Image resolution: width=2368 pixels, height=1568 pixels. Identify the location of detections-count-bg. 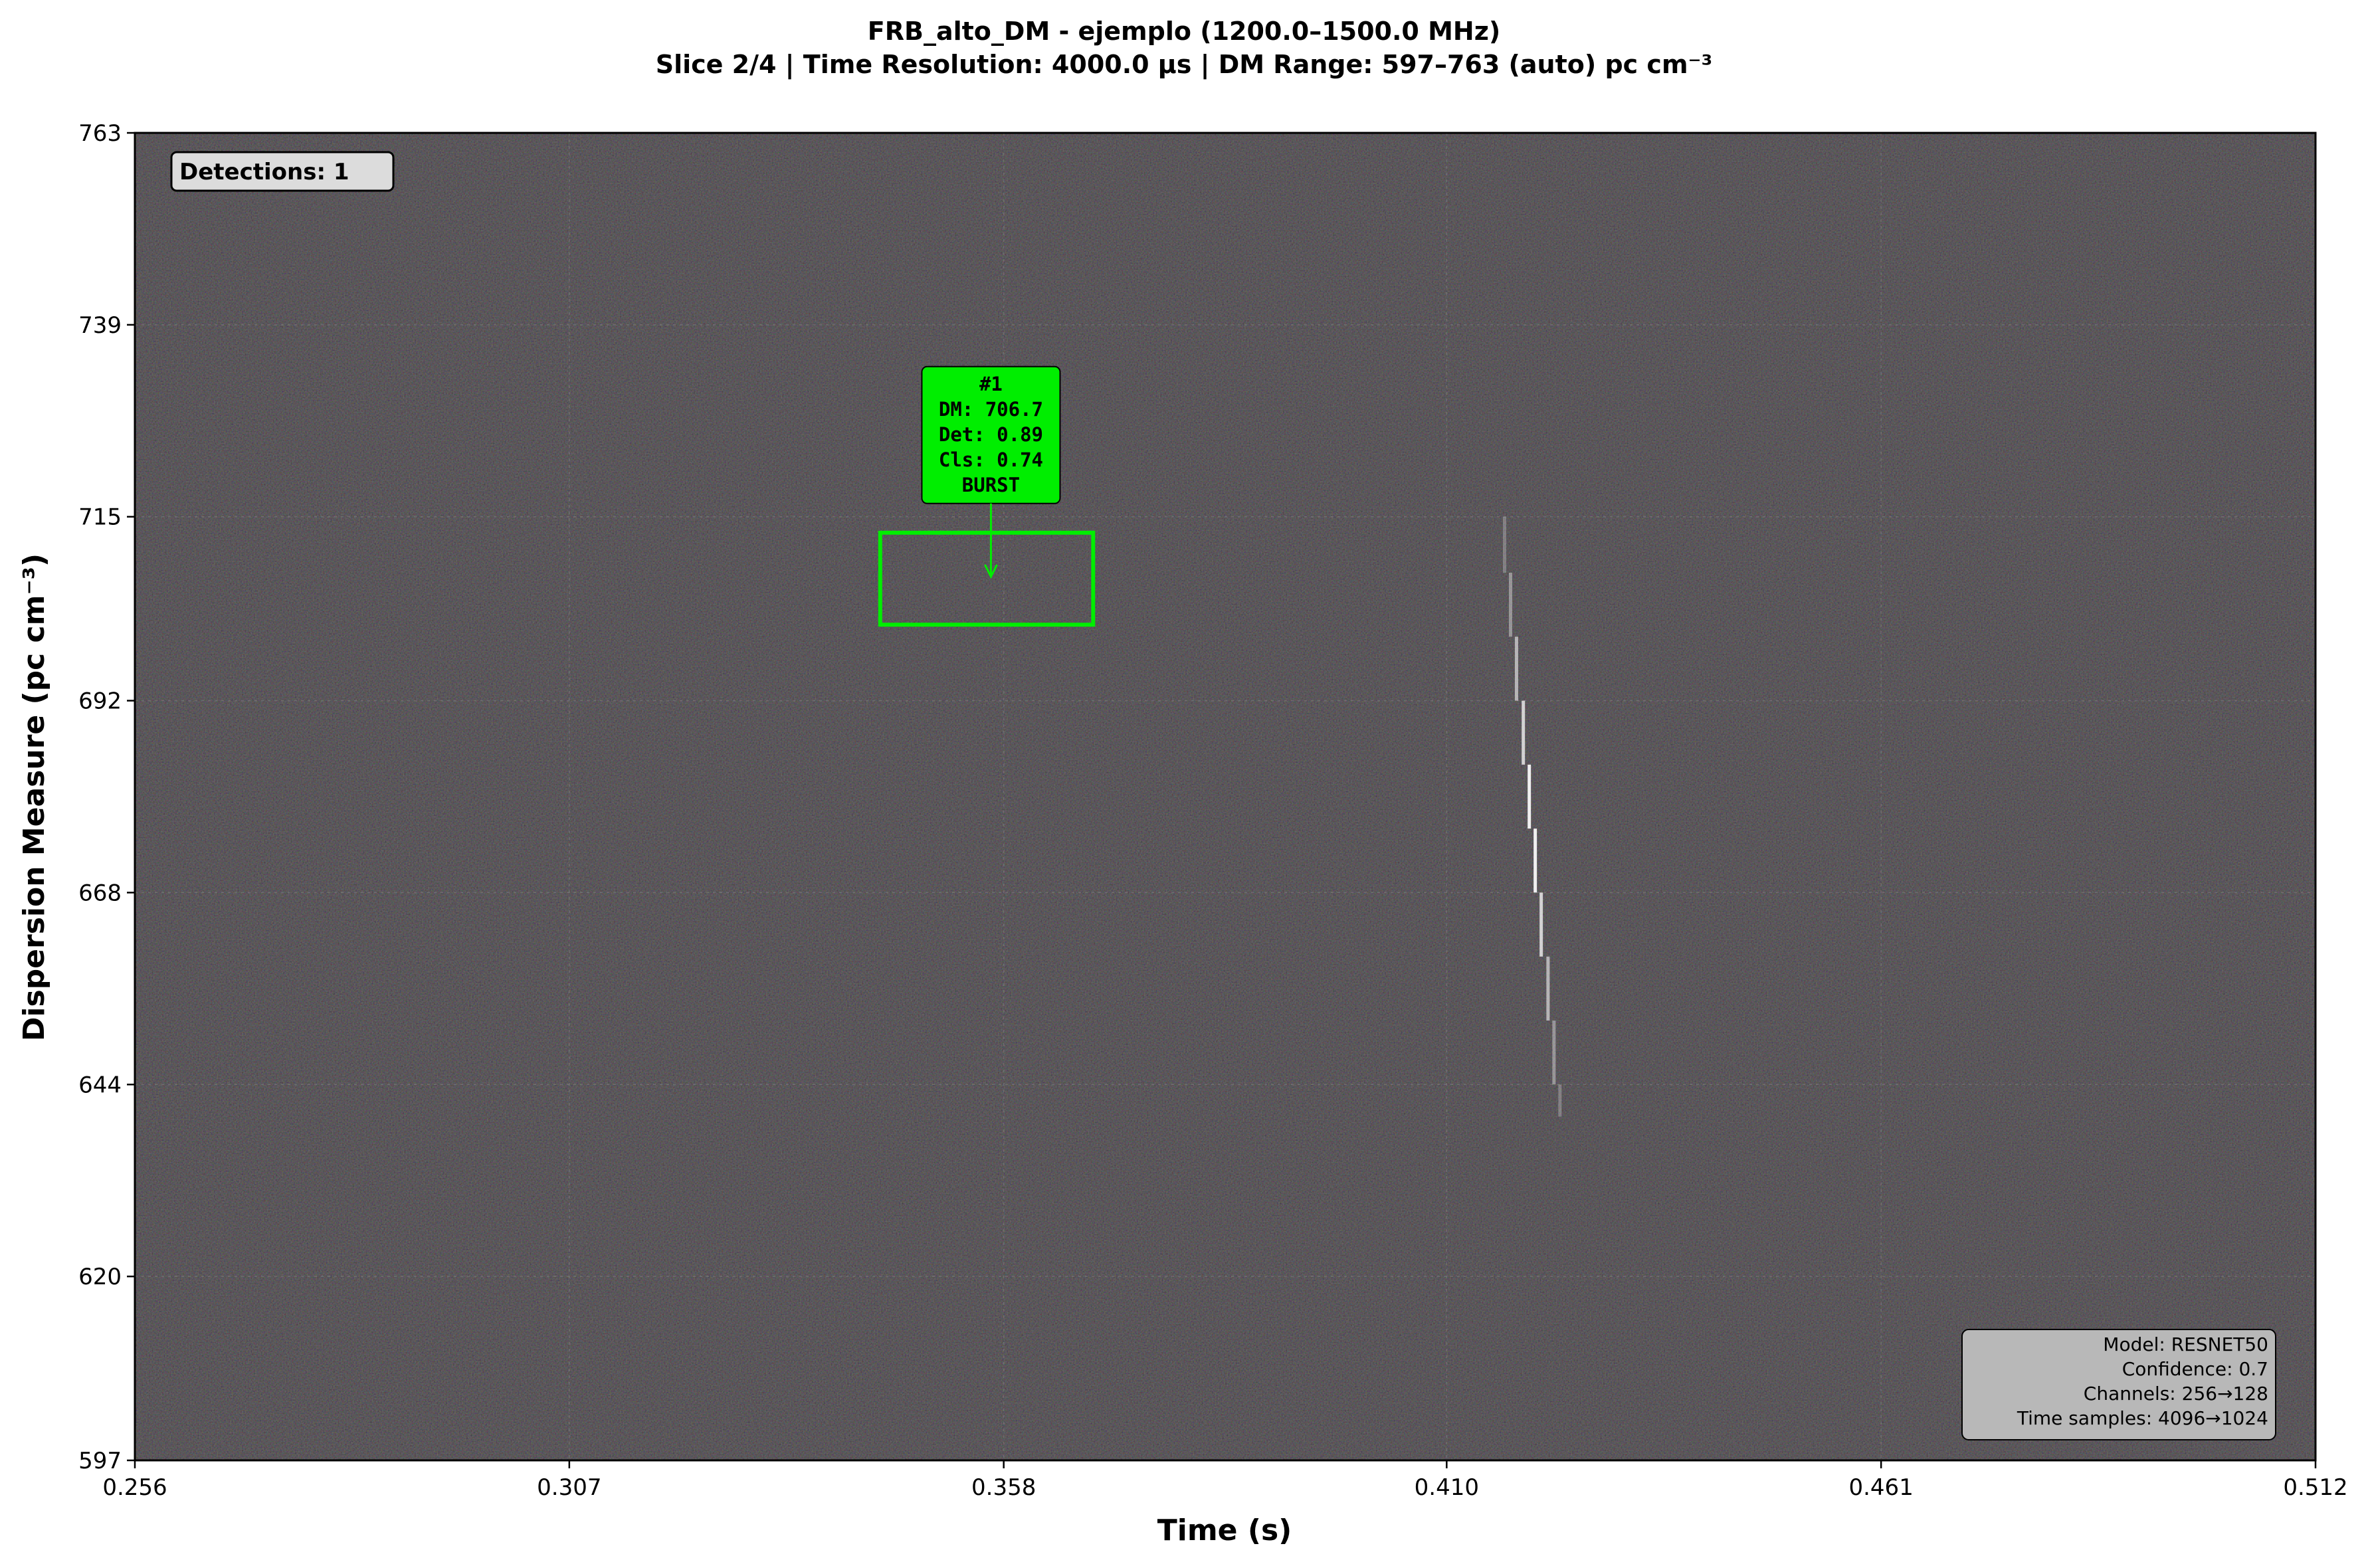
(282, 171).